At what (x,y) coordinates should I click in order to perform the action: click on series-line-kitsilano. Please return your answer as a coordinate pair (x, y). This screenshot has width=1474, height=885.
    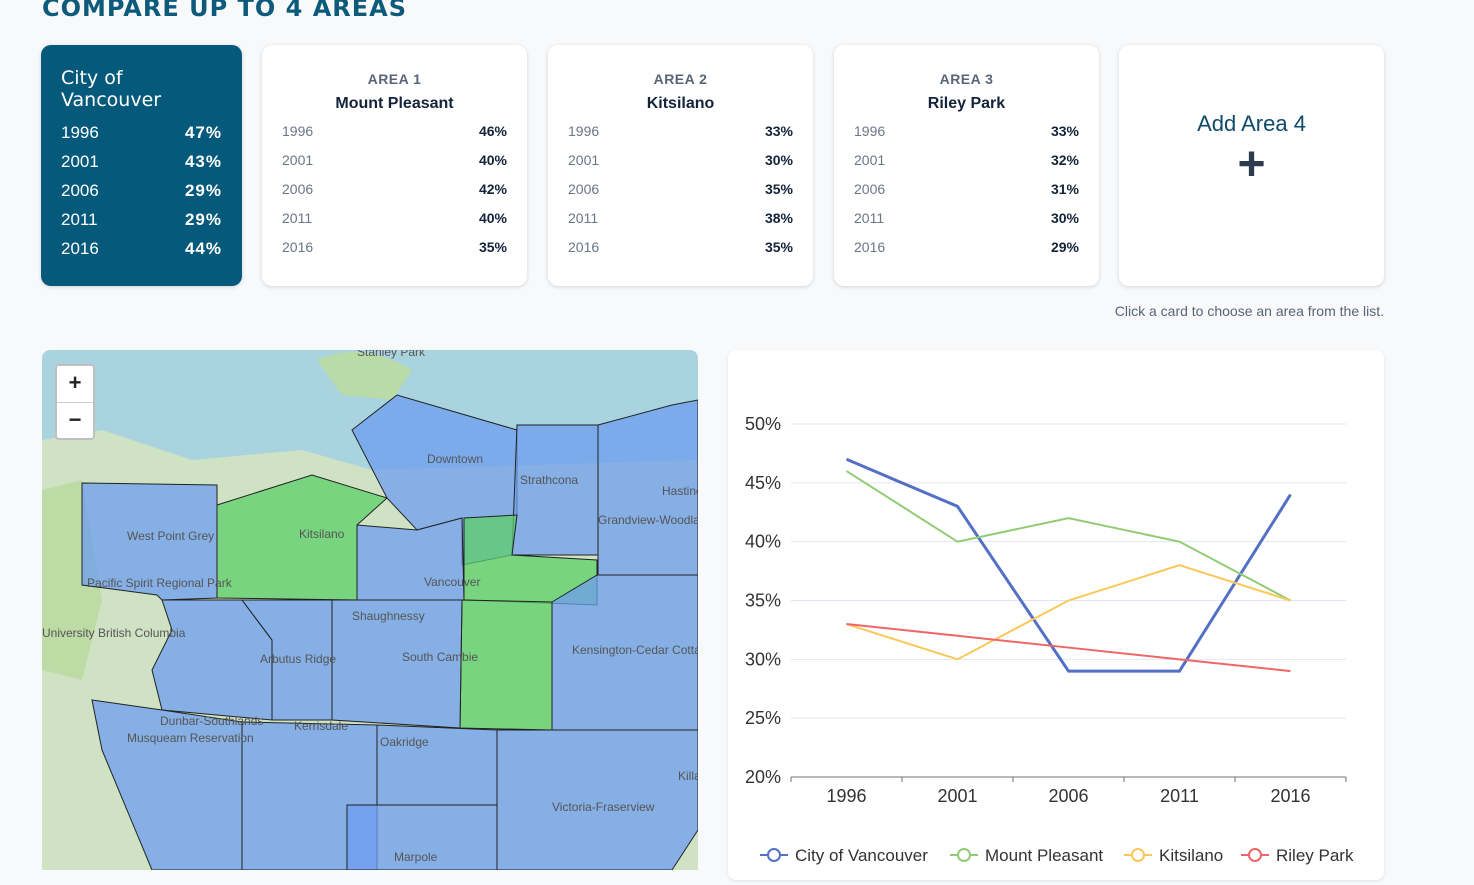
    Looking at the image, I should click on (1069, 612).